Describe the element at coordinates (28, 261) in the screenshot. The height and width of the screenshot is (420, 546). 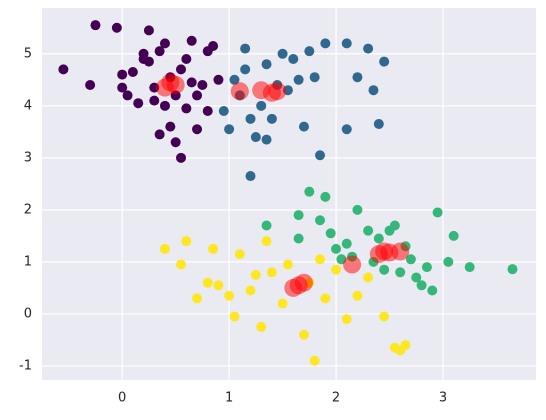
I see `y-tick-label: 1` at that location.